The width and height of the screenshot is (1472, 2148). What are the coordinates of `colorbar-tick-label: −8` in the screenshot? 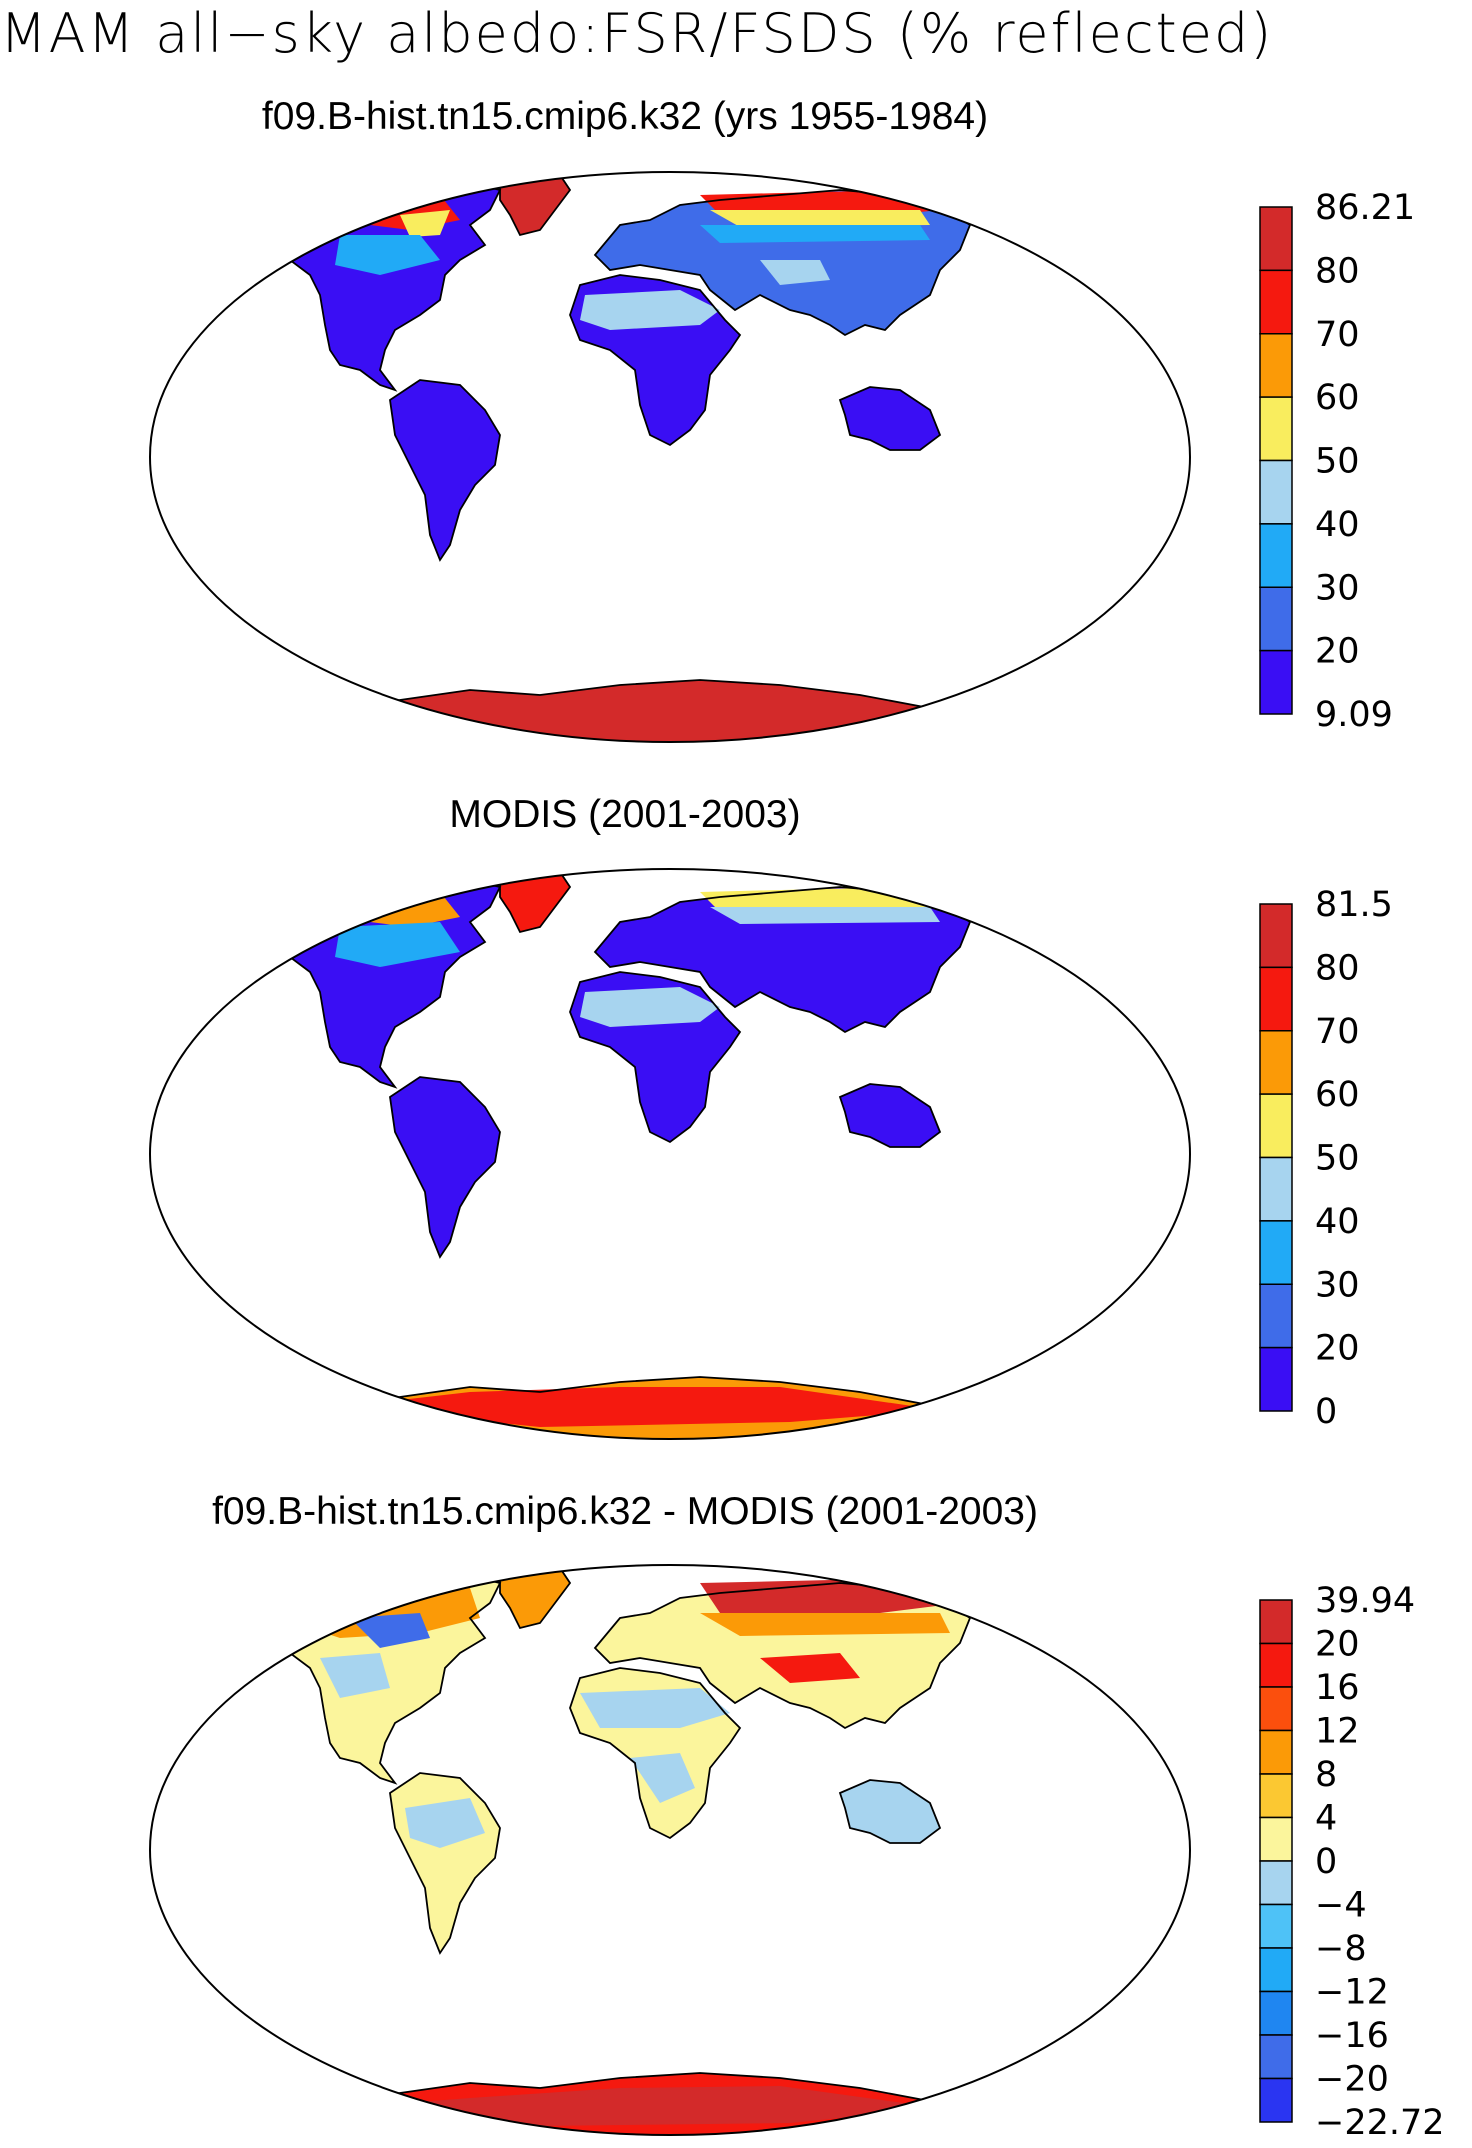 It's located at (1341, 1949).